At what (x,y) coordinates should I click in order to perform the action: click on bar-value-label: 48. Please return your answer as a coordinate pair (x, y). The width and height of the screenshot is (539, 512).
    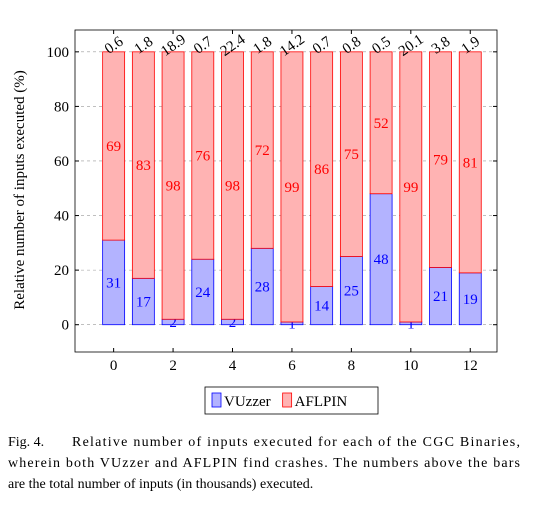
    Looking at the image, I should click on (381, 260).